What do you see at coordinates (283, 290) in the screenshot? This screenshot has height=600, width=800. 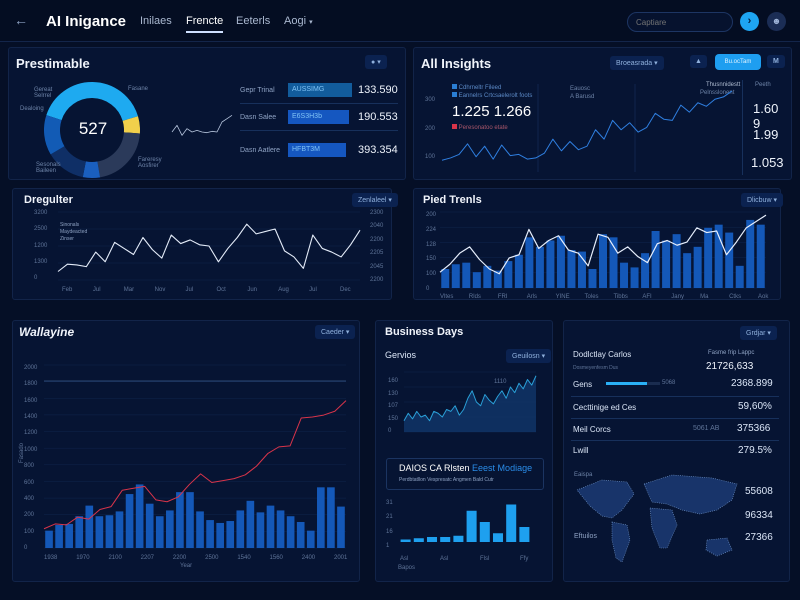 I see `x-tick: Aug` at bounding box center [283, 290].